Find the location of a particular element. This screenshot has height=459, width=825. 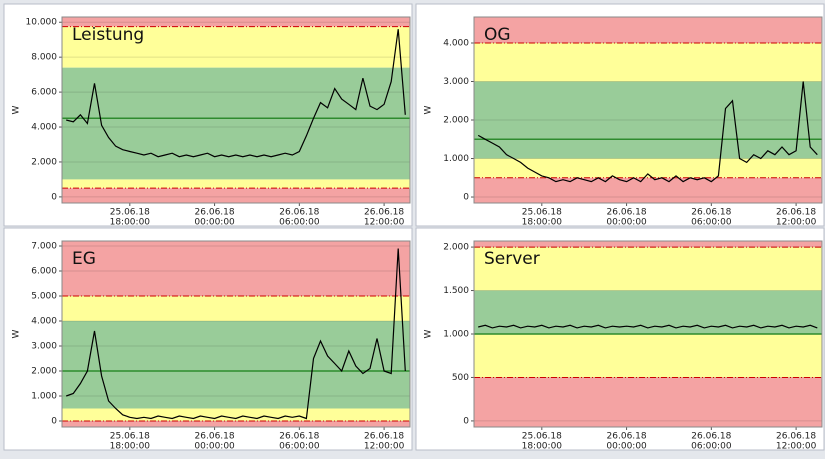

y-tick-label: 500 is located at coordinates (460, 378).